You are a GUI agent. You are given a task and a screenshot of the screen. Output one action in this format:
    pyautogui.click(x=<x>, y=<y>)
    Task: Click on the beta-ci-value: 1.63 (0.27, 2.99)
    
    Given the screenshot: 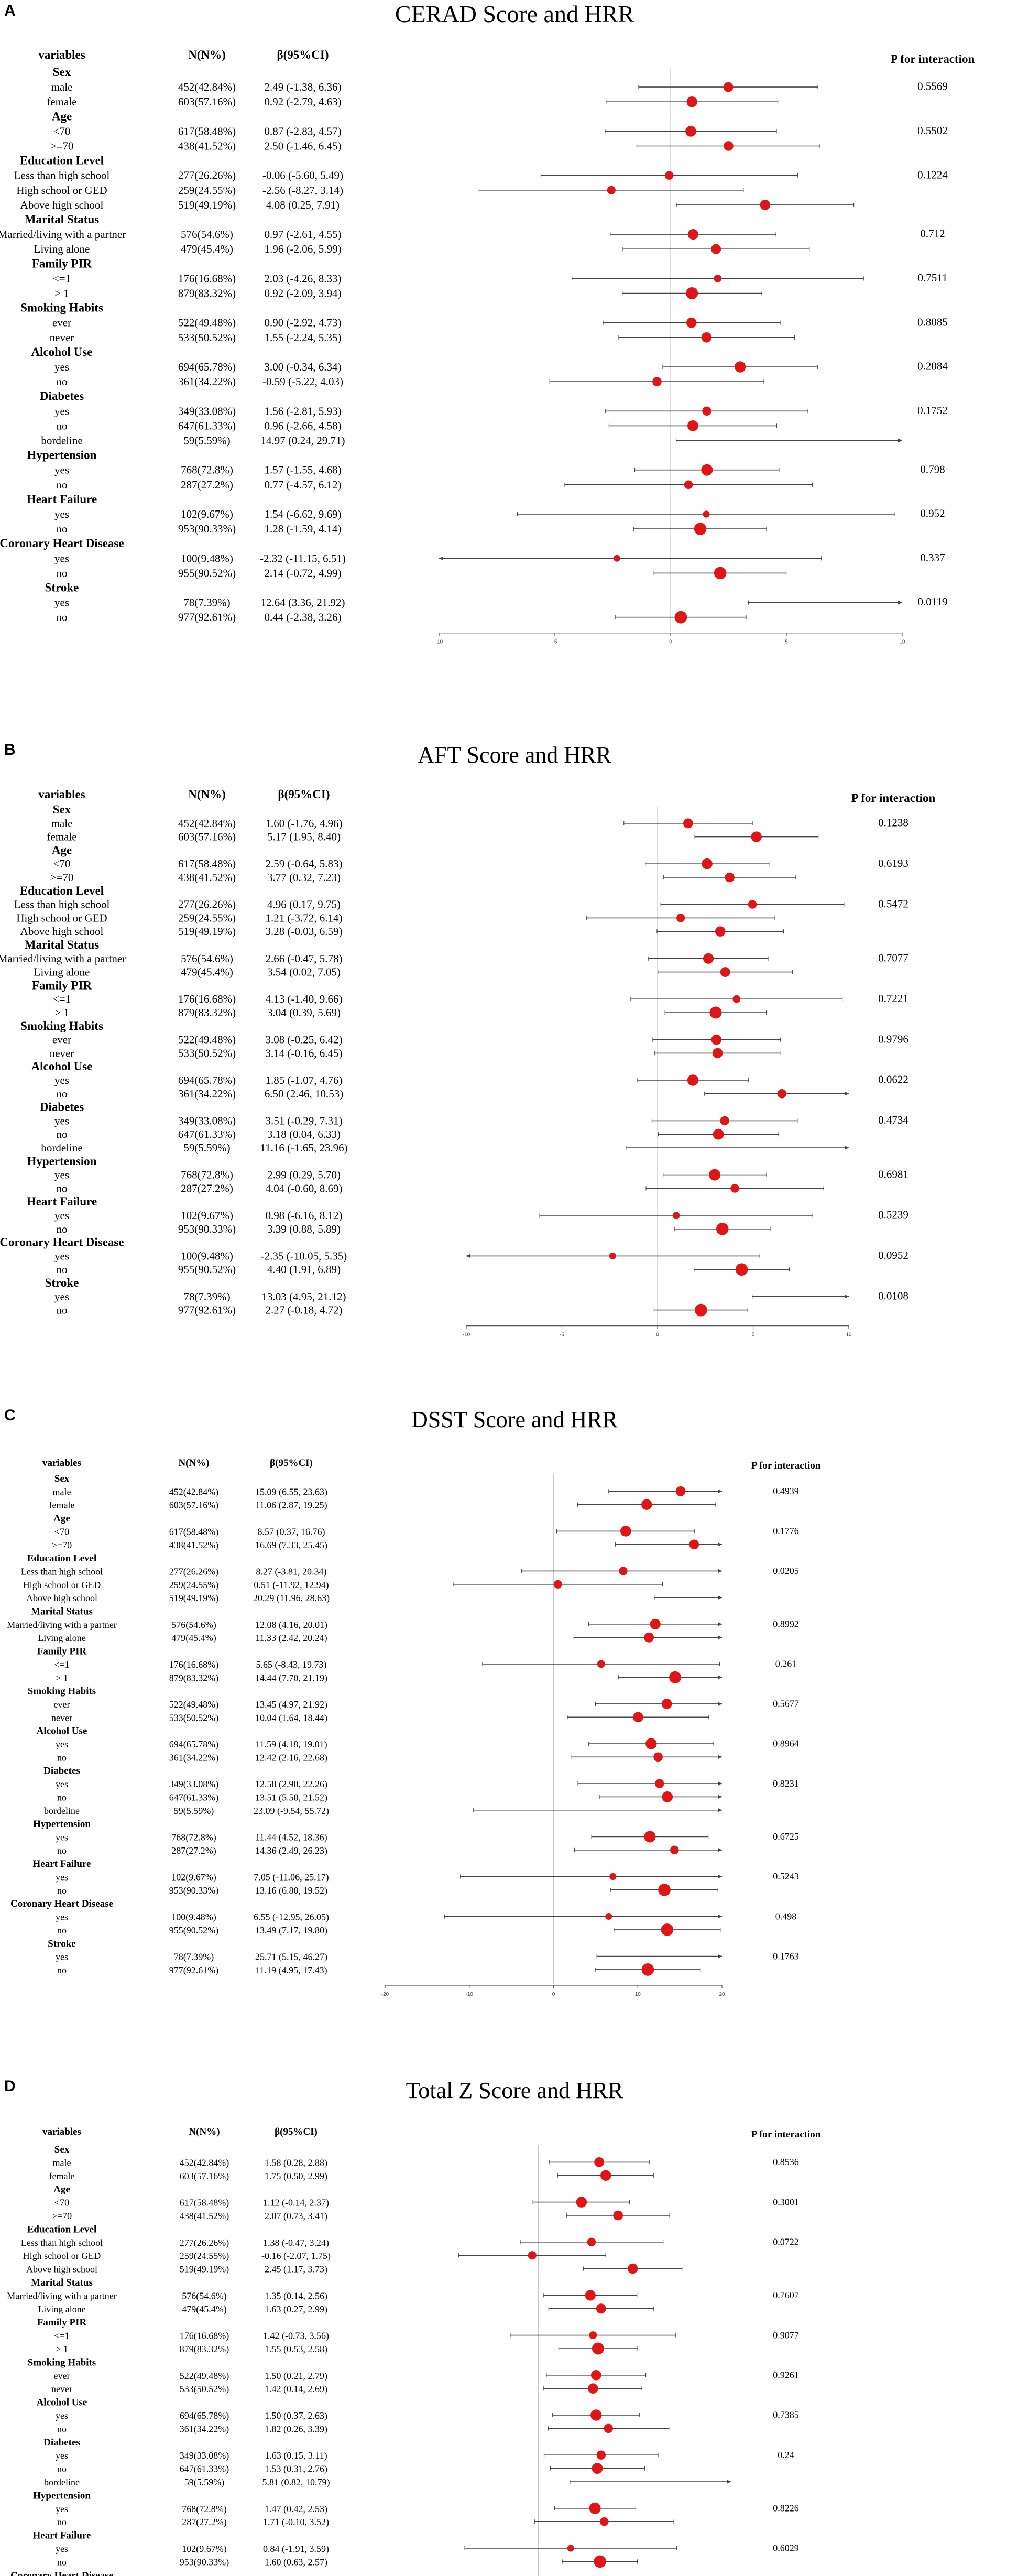 What is the action you would take?
    pyautogui.click(x=296, y=2309)
    